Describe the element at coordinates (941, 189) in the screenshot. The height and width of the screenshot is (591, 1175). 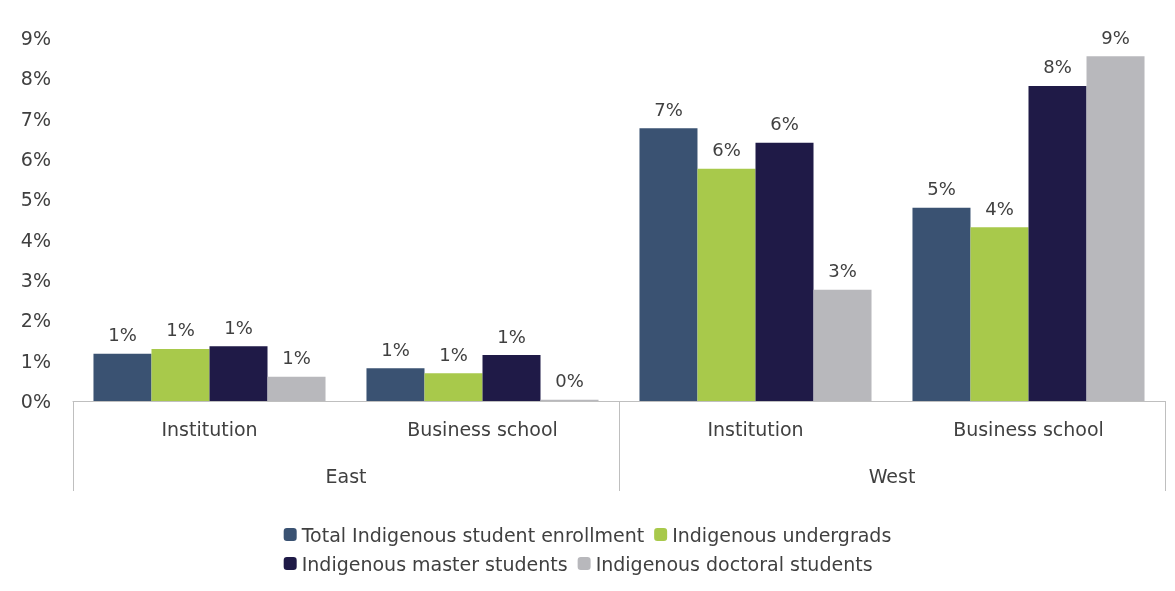
I see `data-label: 5%` at that location.